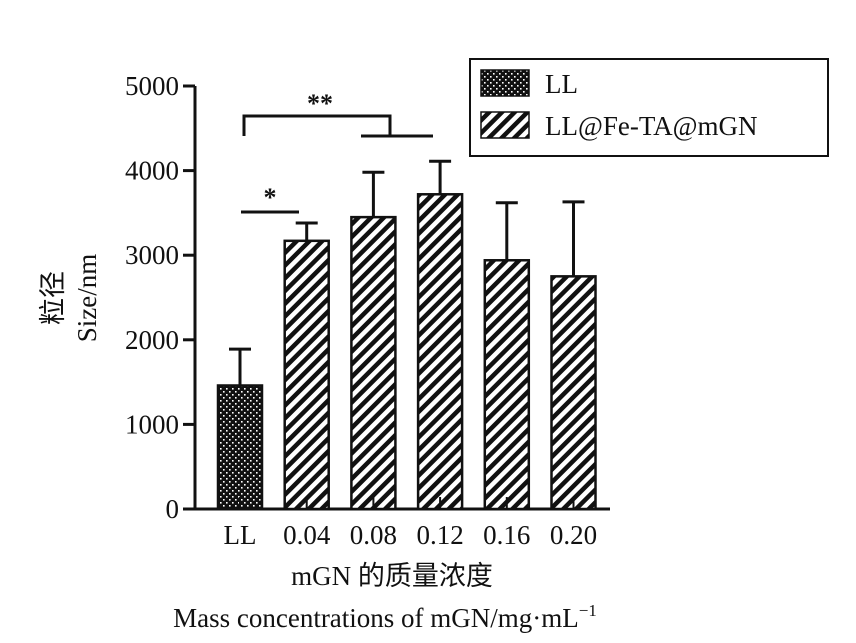 The width and height of the screenshot is (856, 643). What do you see at coordinates (376, 618) in the screenshot?
I see `x-axis-title-en-text: Mass concentrations of mGN/mg·mL` at bounding box center [376, 618].